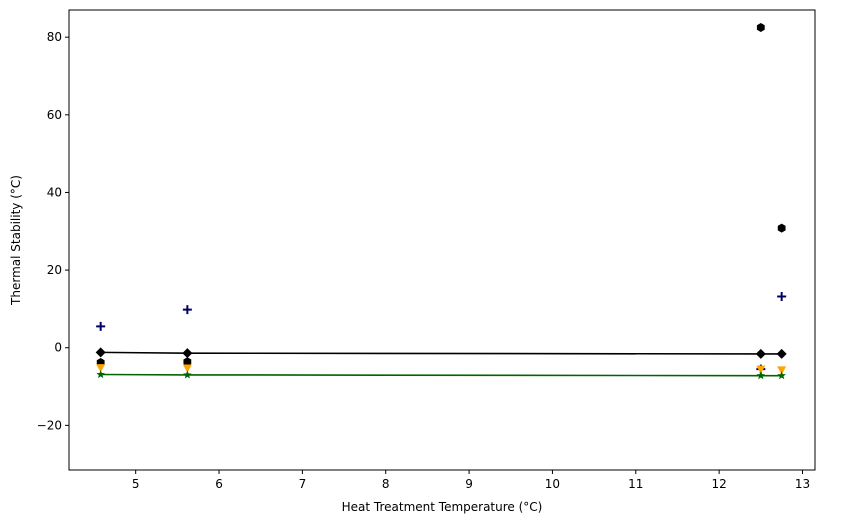 This screenshot has width=853, height=525. I want to click on x-tick-label: 7, so click(303, 484).